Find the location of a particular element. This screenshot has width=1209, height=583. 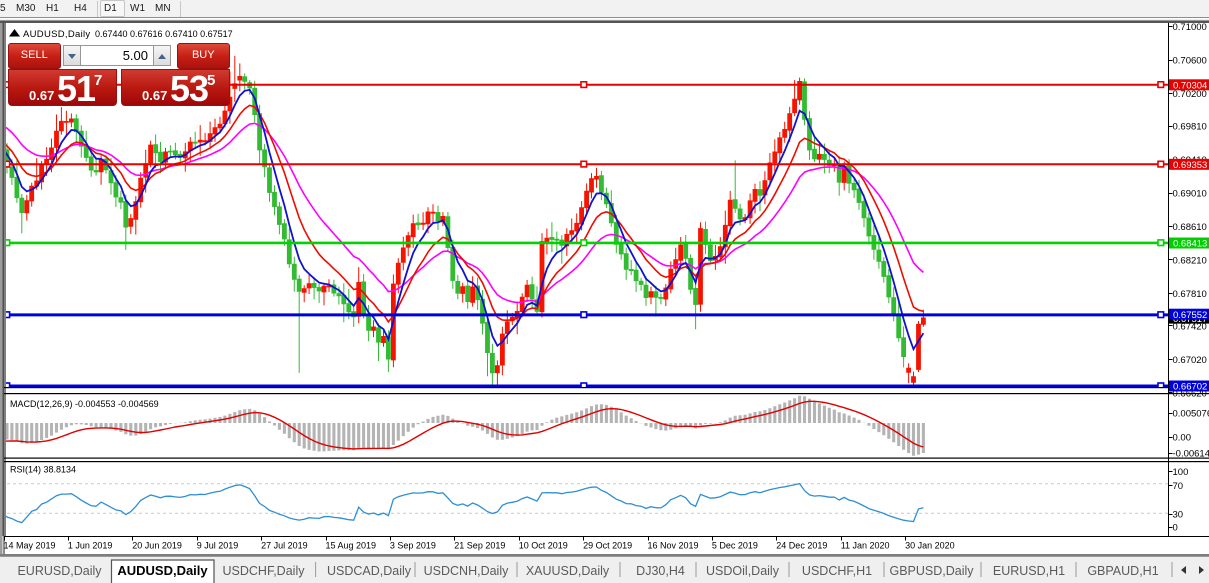

svg-text: 30 is located at coordinates (1178, 515).